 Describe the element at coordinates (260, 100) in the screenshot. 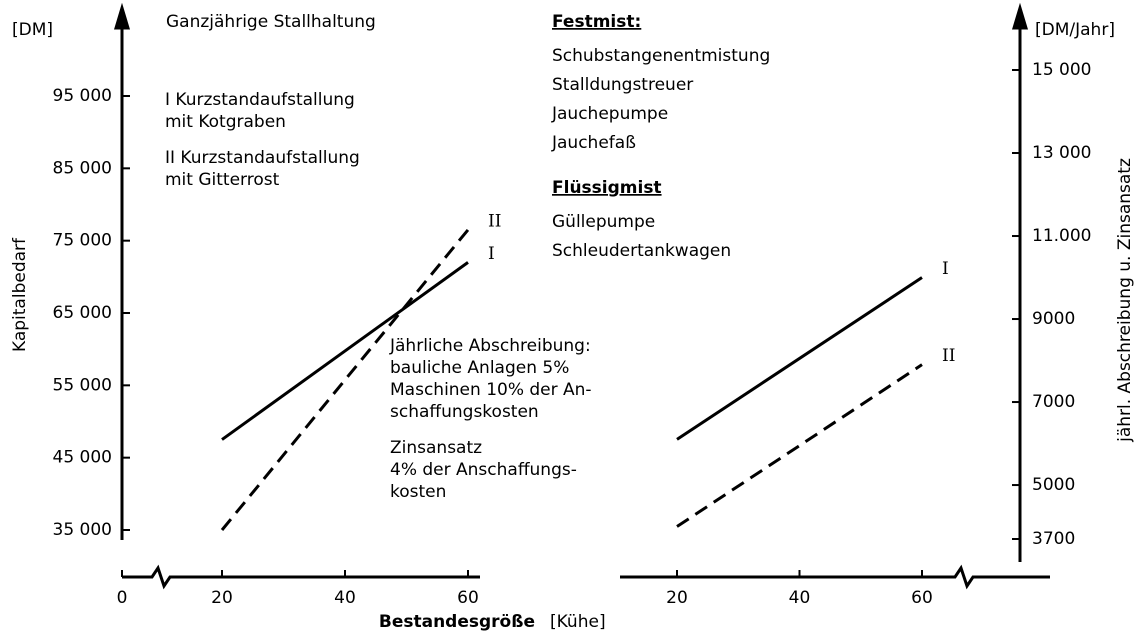

I see `legend-entry: I Kurzstandaufstallung` at that location.